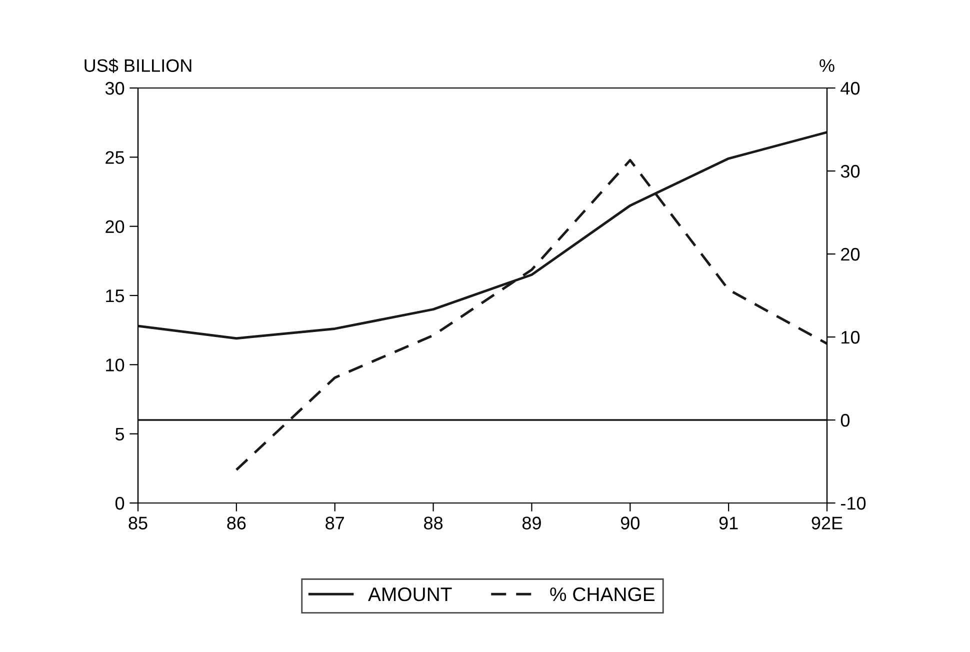  What do you see at coordinates (531, 523) in the screenshot?
I see `x-tick-label: 89` at bounding box center [531, 523].